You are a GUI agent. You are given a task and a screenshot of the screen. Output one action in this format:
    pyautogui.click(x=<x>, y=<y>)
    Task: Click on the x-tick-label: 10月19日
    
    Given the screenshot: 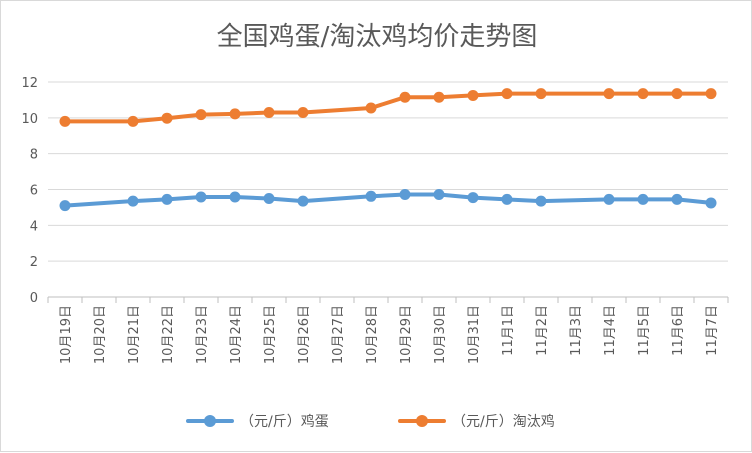 What is the action you would take?
    pyautogui.click(x=66, y=334)
    